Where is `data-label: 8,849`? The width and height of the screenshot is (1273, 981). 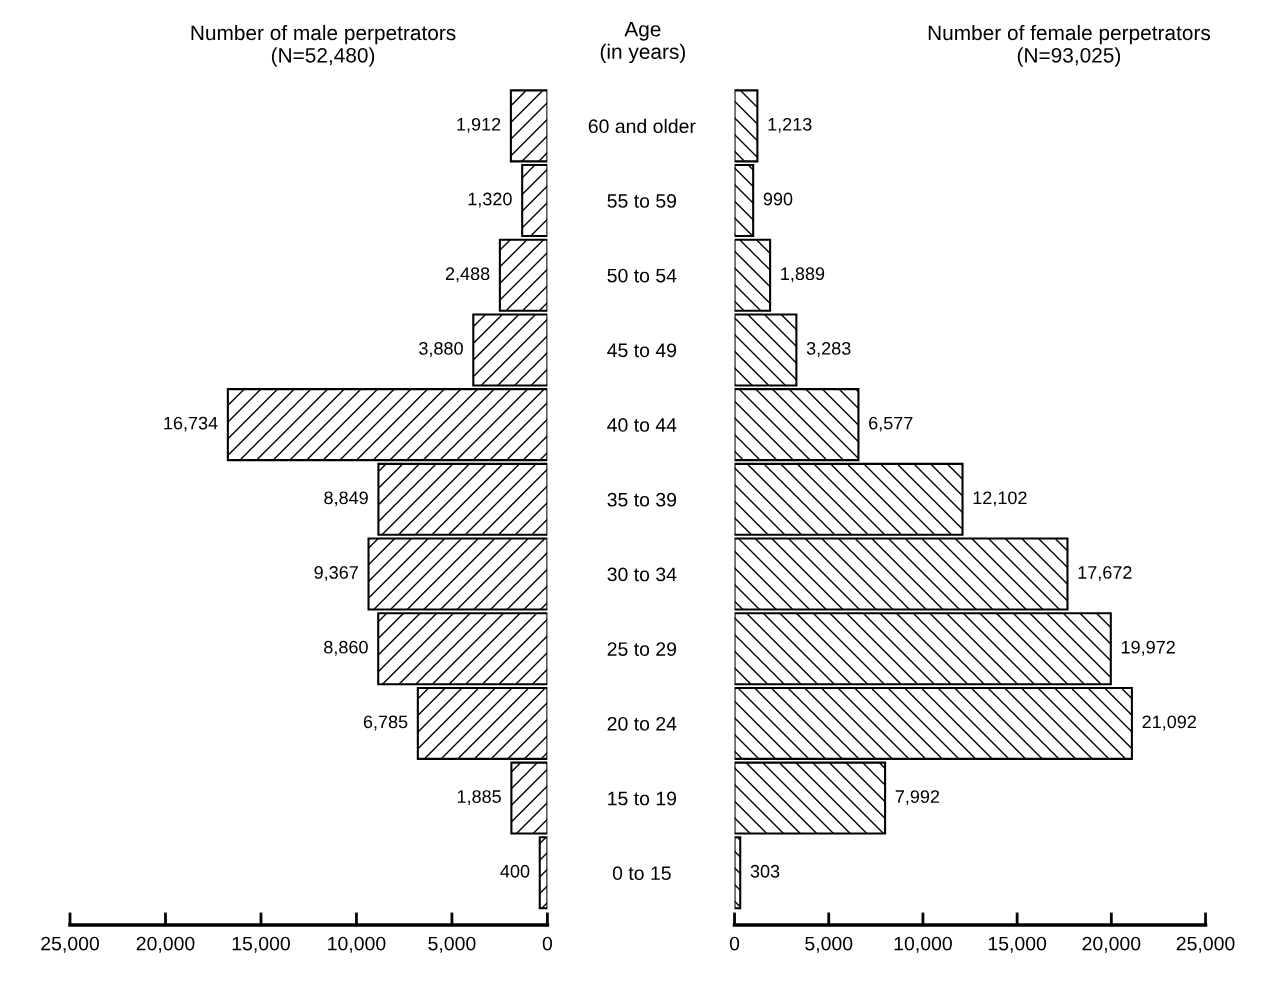
data-label: 8,849 is located at coordinates (346, 499).